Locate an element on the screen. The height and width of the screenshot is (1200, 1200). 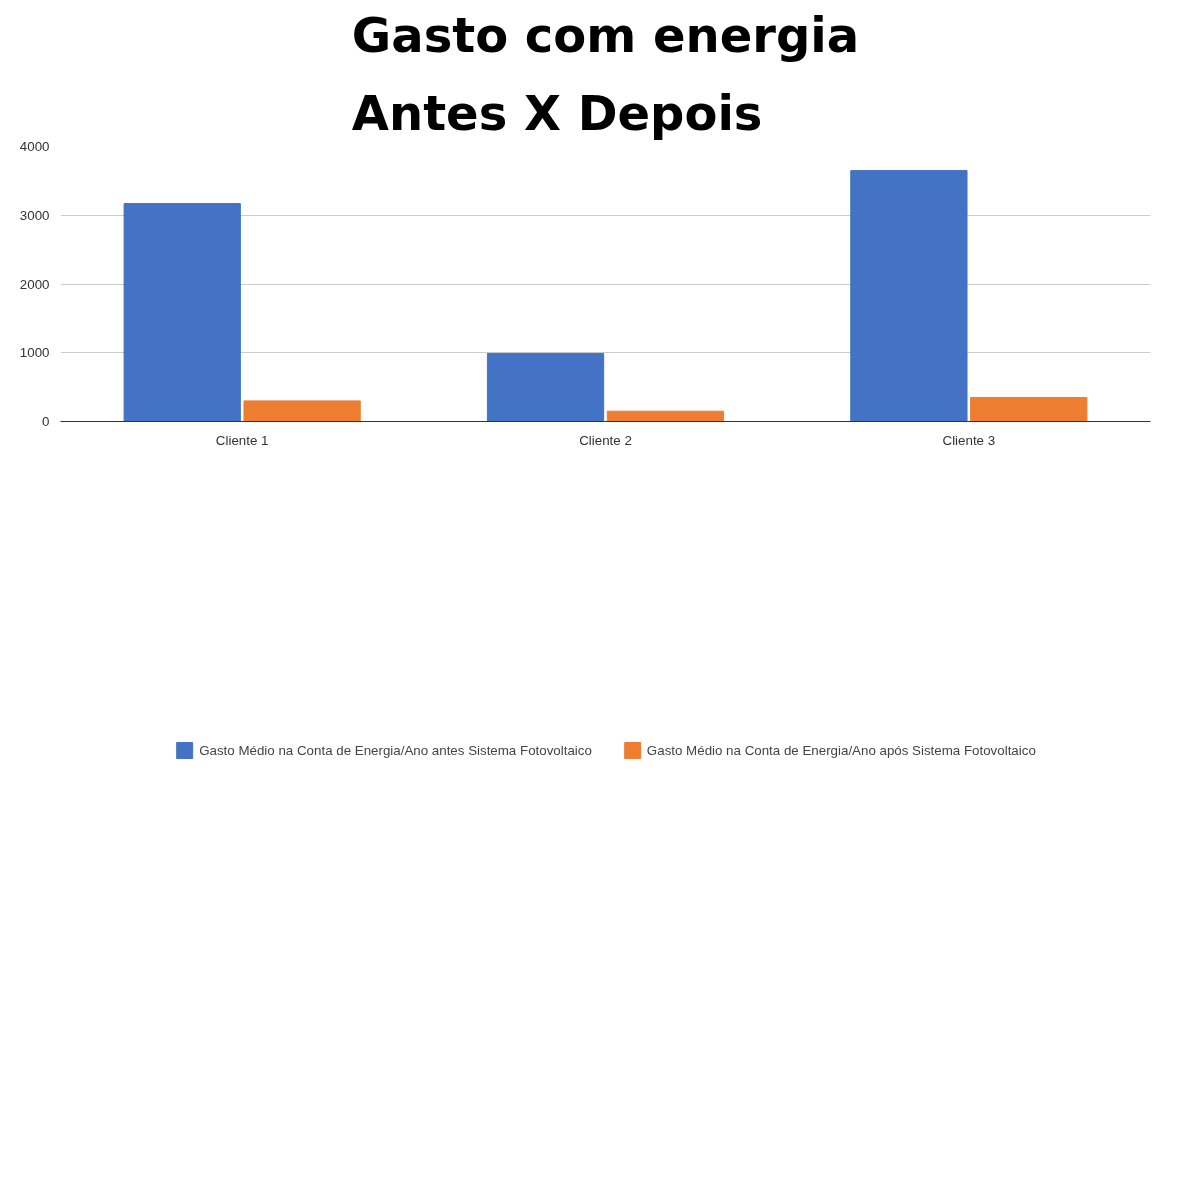
y-tick-label: 0 is located at coordinates (46, 421).